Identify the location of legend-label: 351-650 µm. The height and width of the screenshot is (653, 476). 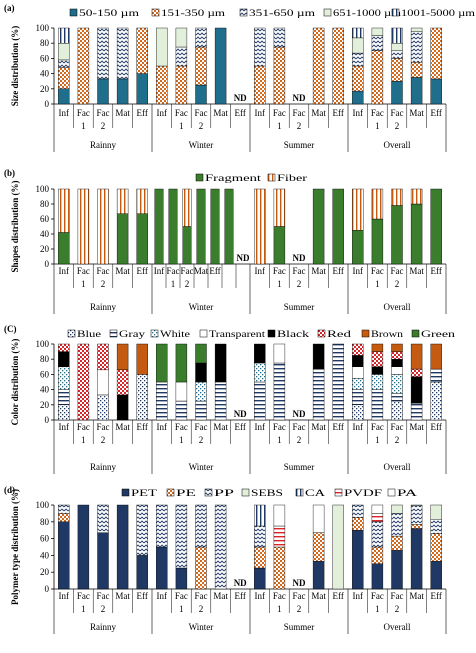
(282, 13).